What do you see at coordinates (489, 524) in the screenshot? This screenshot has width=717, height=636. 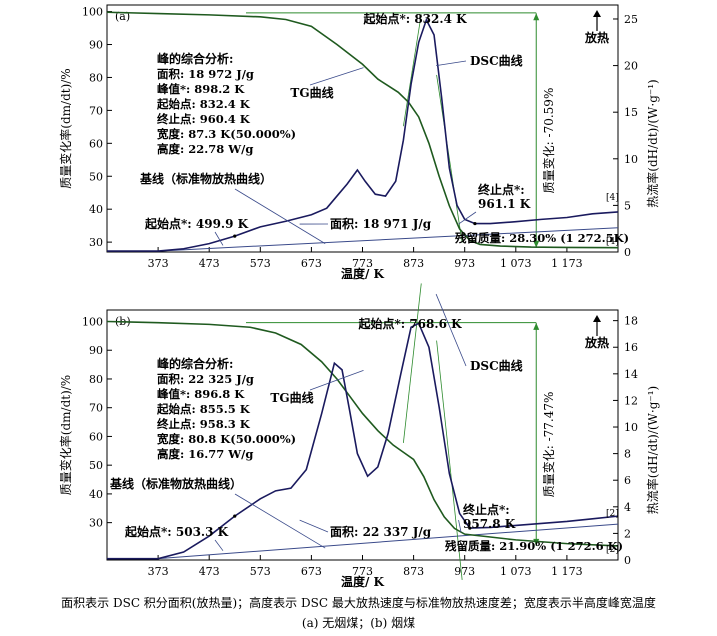 I see `end-point-value: 957.8 K` at bounding box center [489, 524].